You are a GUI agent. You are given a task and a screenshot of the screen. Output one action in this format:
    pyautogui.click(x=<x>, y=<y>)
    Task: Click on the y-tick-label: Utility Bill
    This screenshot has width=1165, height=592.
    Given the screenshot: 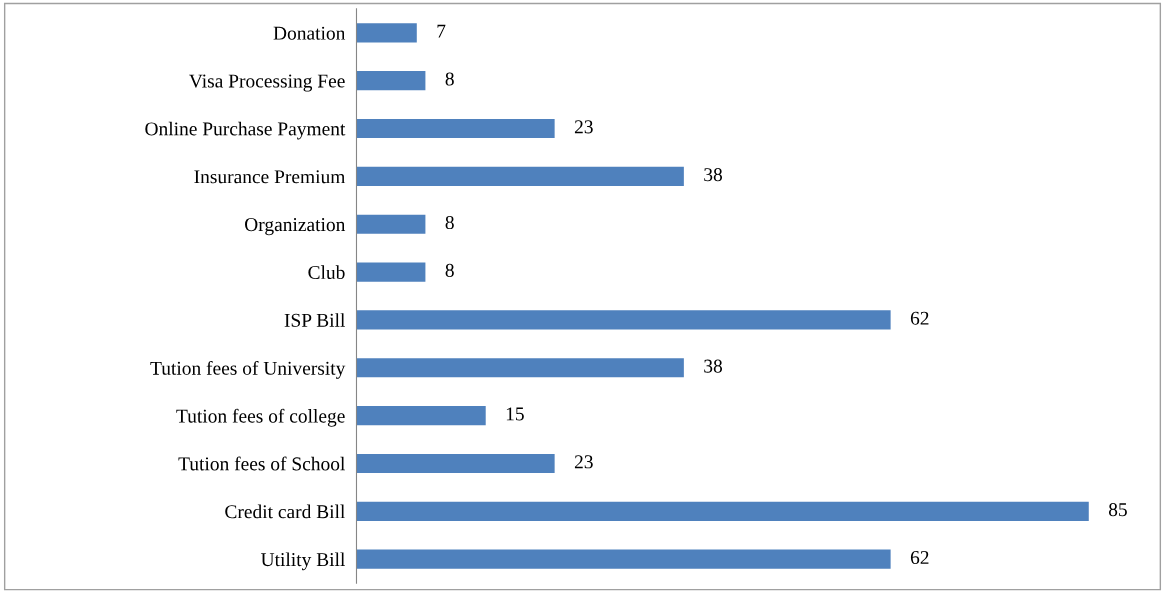 What is the action you would take?
    pyautogui.click(x=302, y=561)
    